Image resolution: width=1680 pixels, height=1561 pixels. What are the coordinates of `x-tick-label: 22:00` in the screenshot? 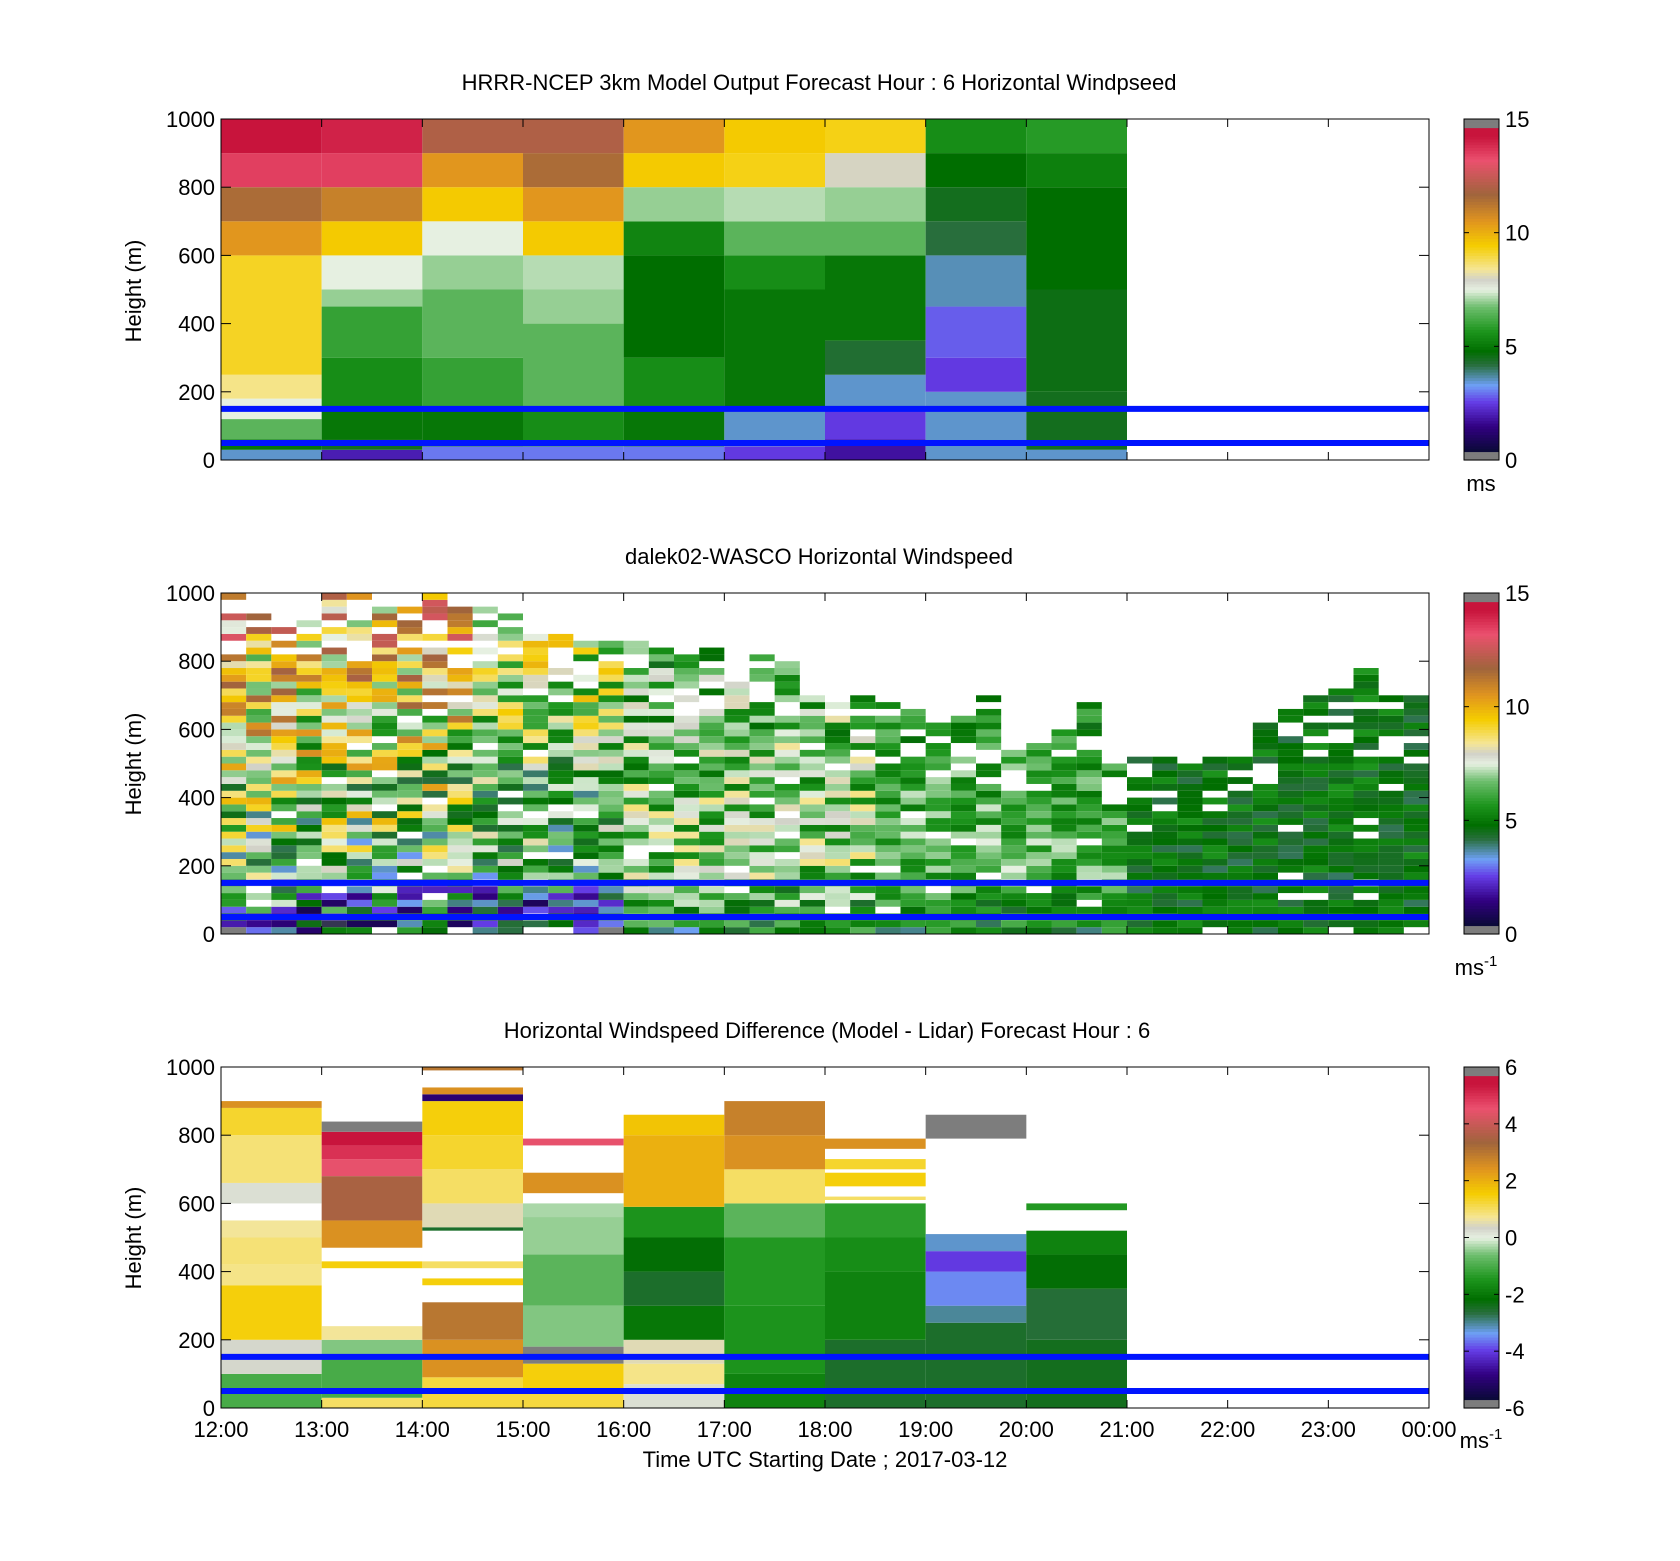 It's located at (1227, 1429).